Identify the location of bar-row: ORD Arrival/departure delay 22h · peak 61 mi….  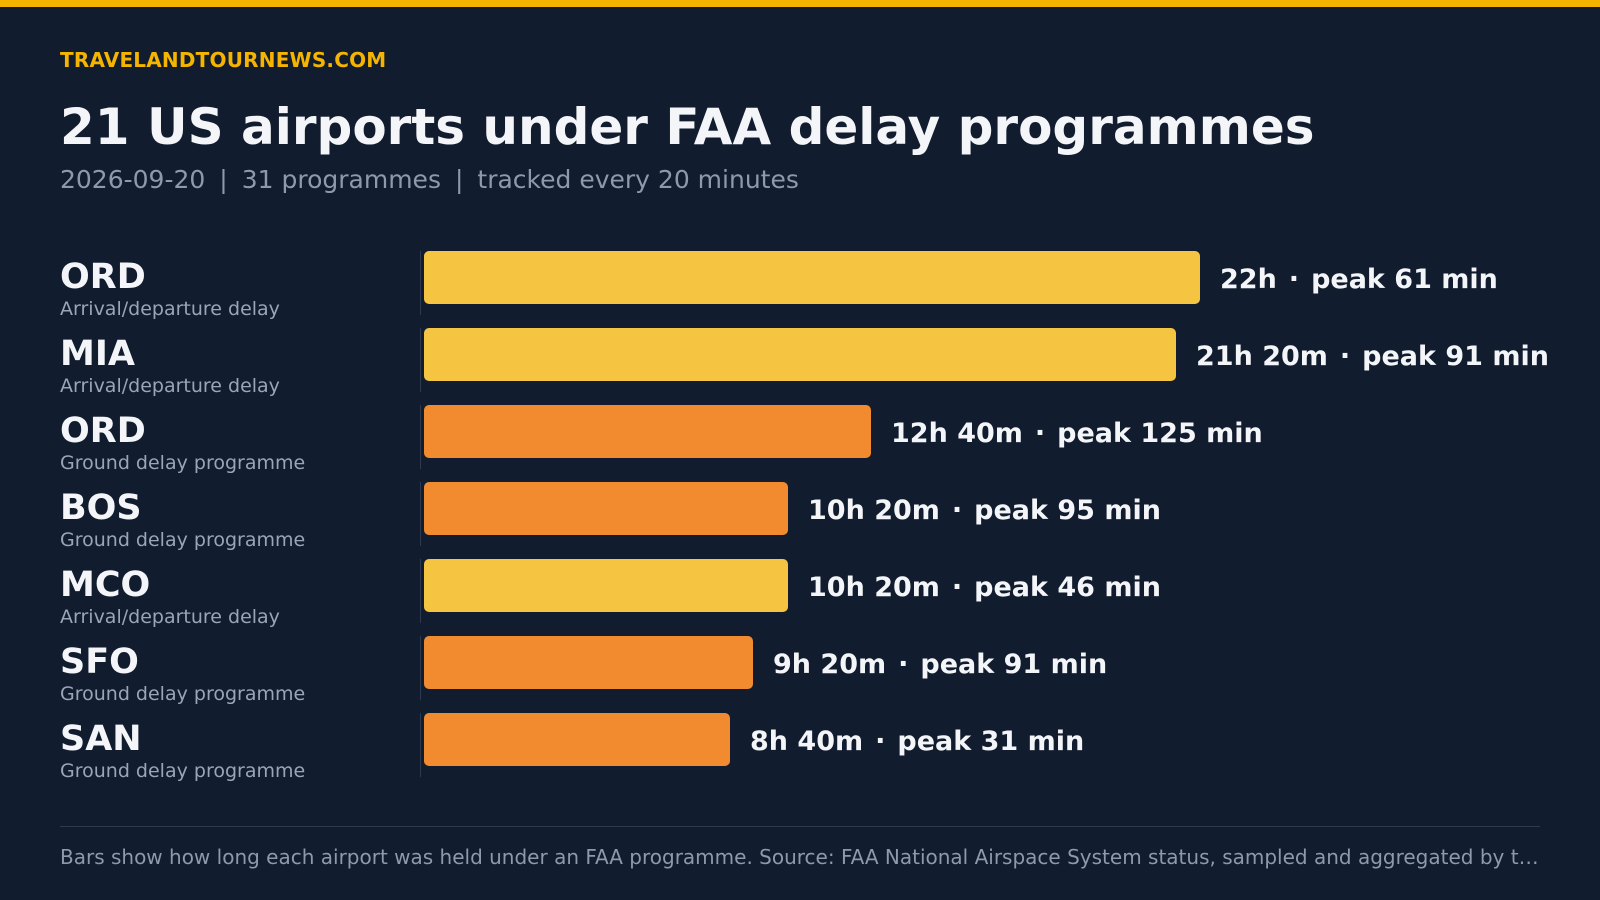
(800, 292).